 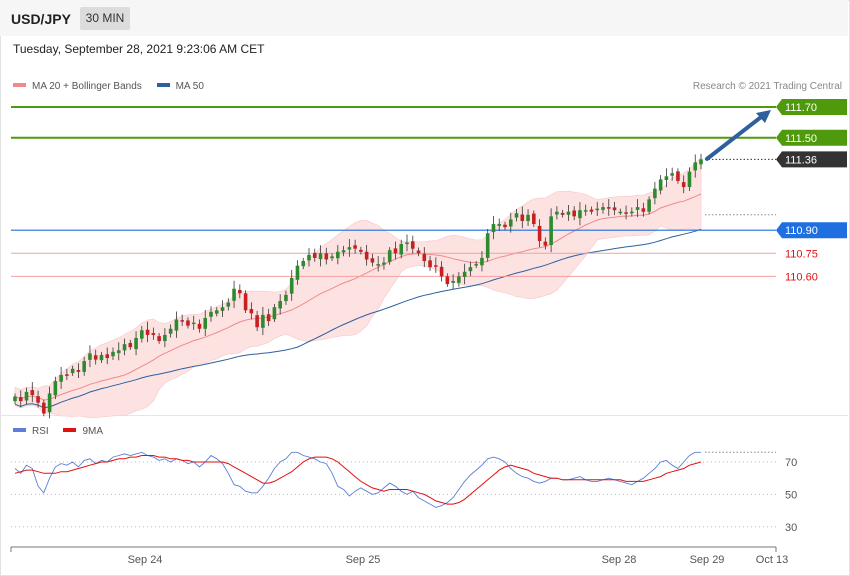 What do you see at coordinates (801, 108) in the screenshot?
I see `level-label: 111.70` at bounding box center [801, 108].